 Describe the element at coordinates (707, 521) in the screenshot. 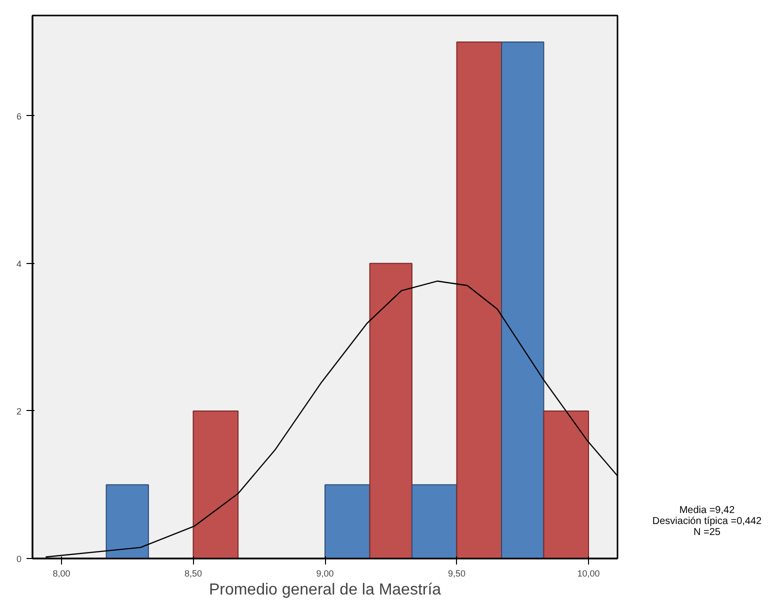

I see `text: Desviación típica =0,442` at that location.